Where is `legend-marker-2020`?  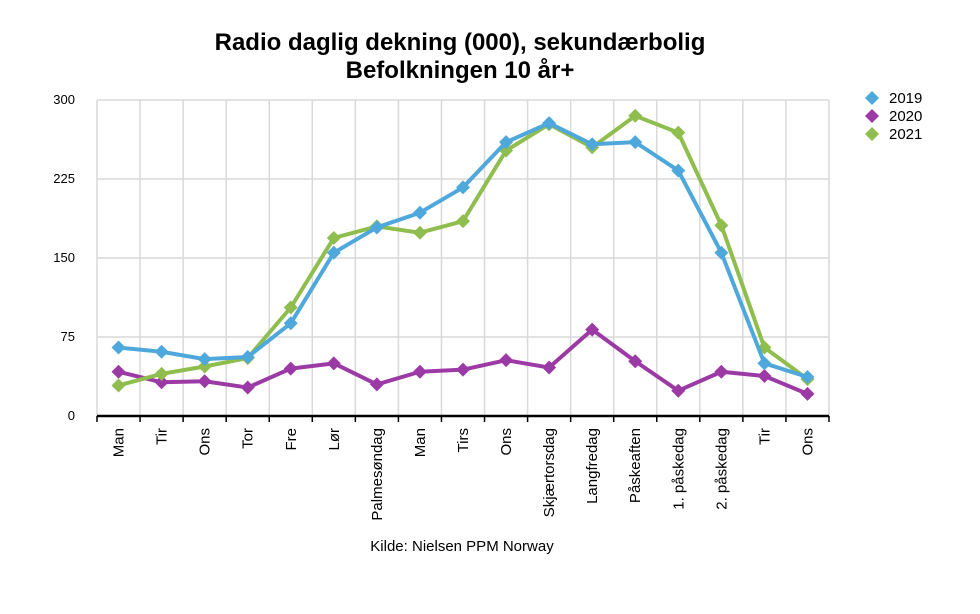 legend-marker-2020 is located at coordinates (872, 116).